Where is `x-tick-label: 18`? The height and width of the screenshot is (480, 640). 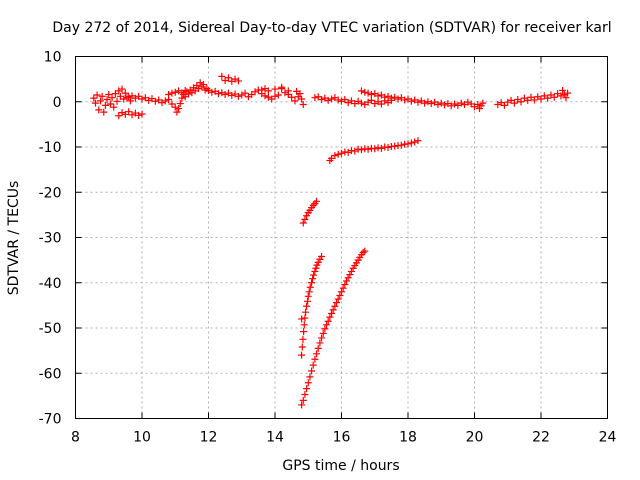 x-tick-label: 18 is located at coordinates (408, 438).